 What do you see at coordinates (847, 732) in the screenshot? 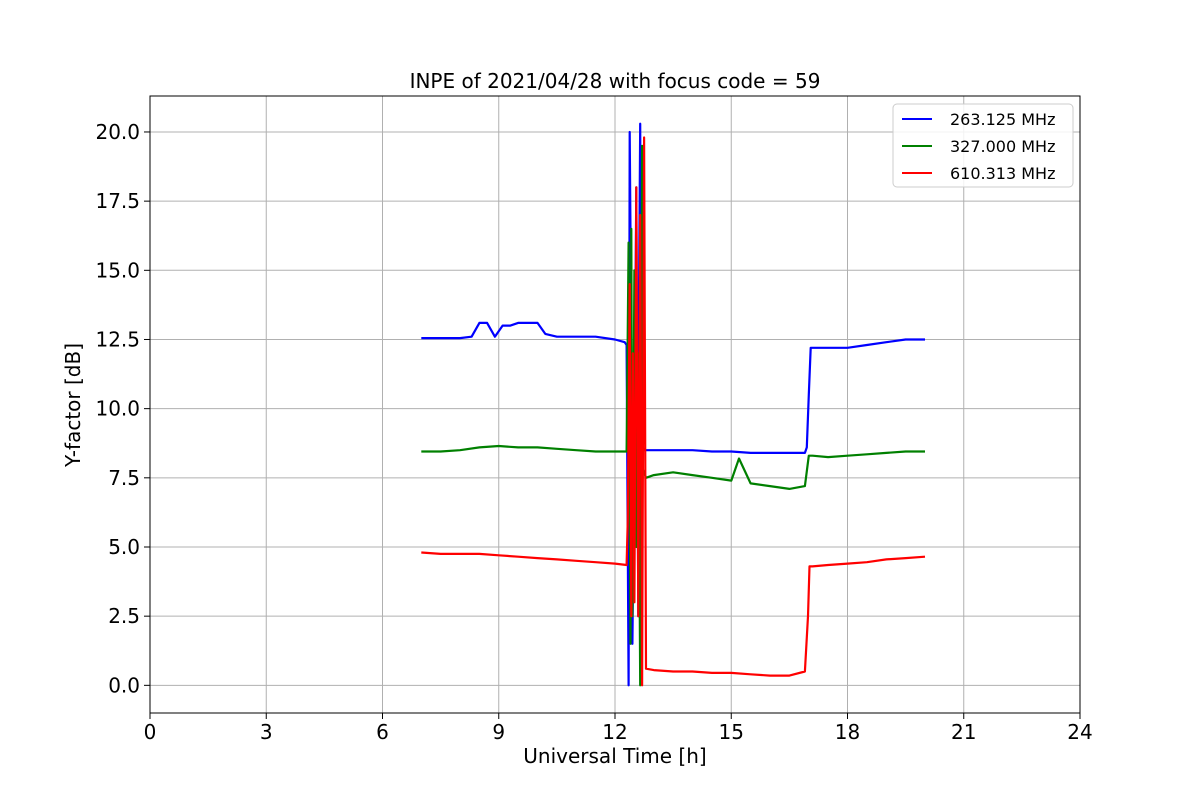
I see `x-tick-label: 18` at bounding box center [847, 732].